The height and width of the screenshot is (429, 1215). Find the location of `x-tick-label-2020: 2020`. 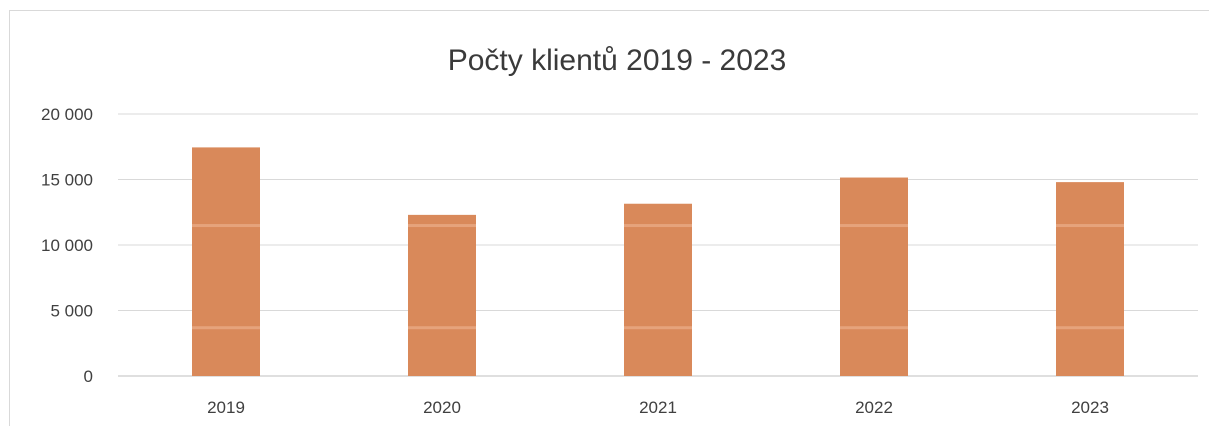

x-tick-label-2020: 2020 is located at coordinates (442, 407).